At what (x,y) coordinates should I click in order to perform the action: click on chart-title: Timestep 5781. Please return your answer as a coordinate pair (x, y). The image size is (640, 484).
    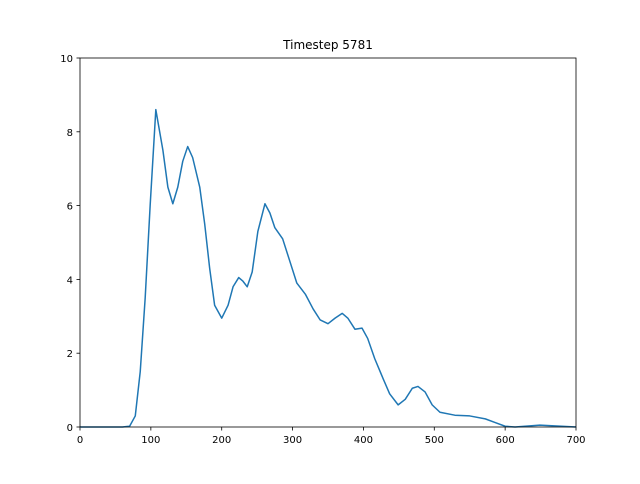
    Looking at the image, I should click on (327, 45).